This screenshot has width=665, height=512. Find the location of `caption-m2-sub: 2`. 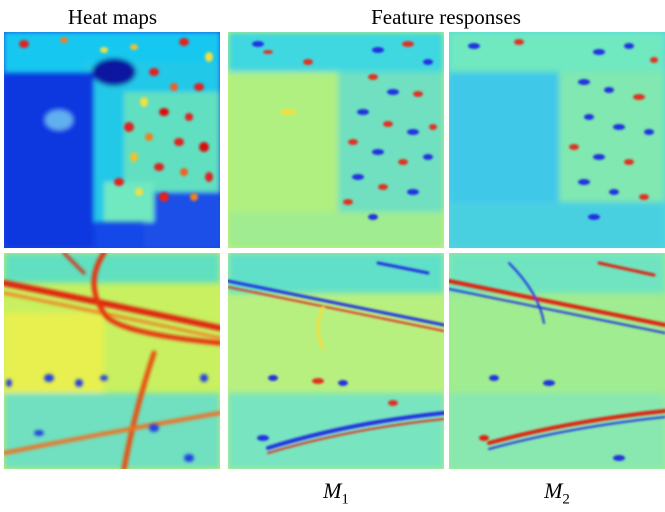

caption-m2-sub: 2 is located at coordinates (566, 499).